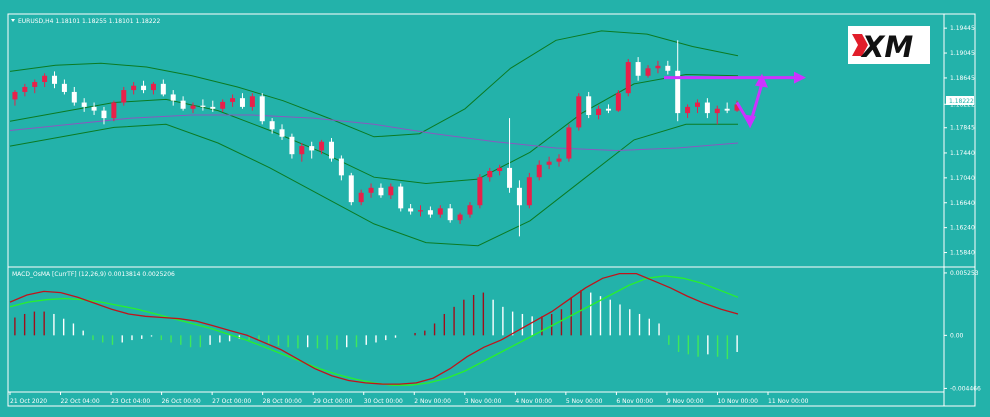 This screenshot has height=417, width=990. What do you see at coordinates (860, 45) in the screenshot?
I see `xm-logo-red-mark` at bounding box center [860, 45].